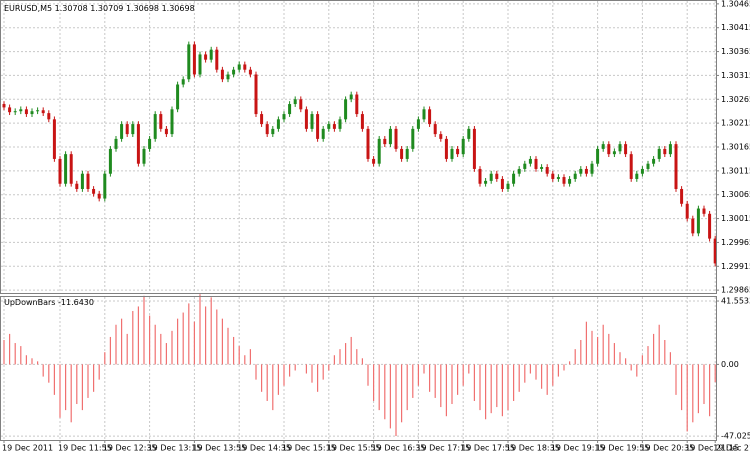 The width and height of the screenshot is (750, 455). What do you see at coordinates (28, 8) in the screenshot?
I see `symbol: EURUSD,M5` at bounding box center [28, 8].